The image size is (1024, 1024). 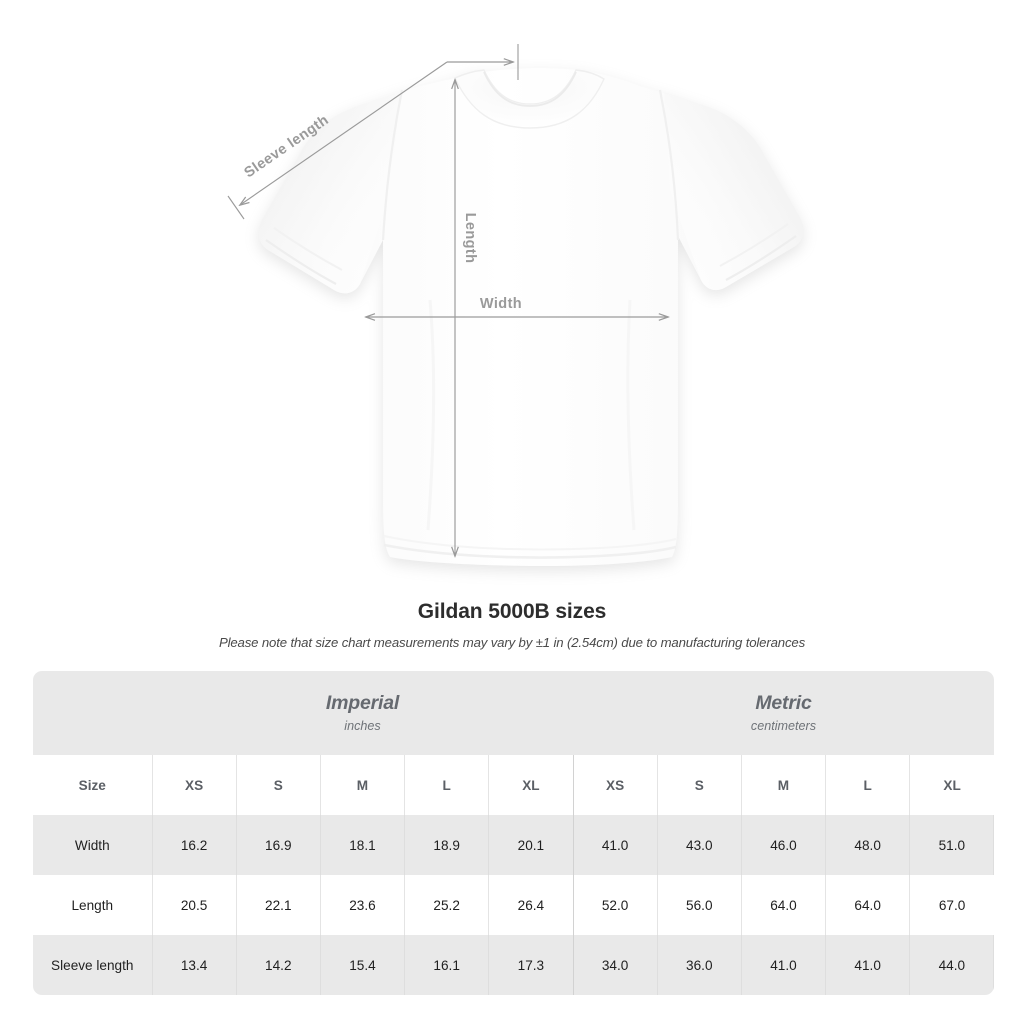 What do you see at coordinates (699, 845) in the screenshot?
I see `cell-width-metric-s: 43.0` at bounding box center [699, 845].